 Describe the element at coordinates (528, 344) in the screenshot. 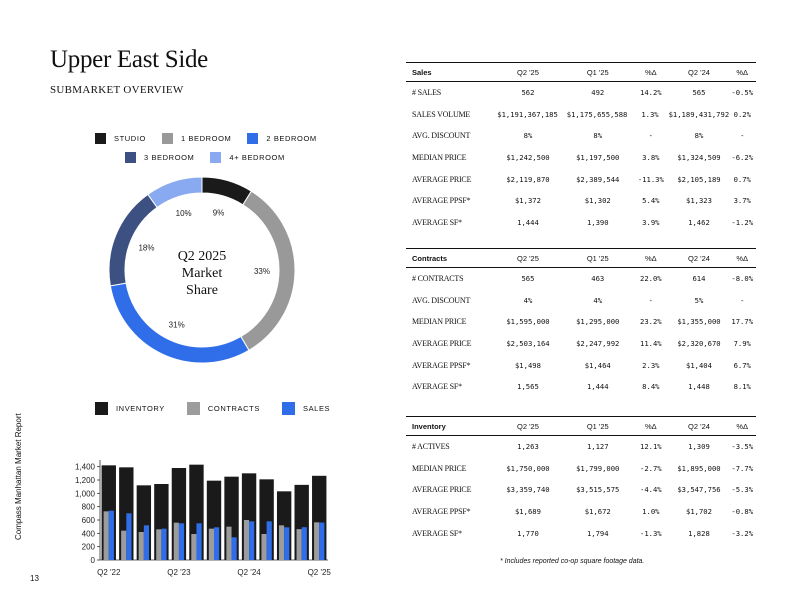

I see `table-cell: $2,503,164` at that location.